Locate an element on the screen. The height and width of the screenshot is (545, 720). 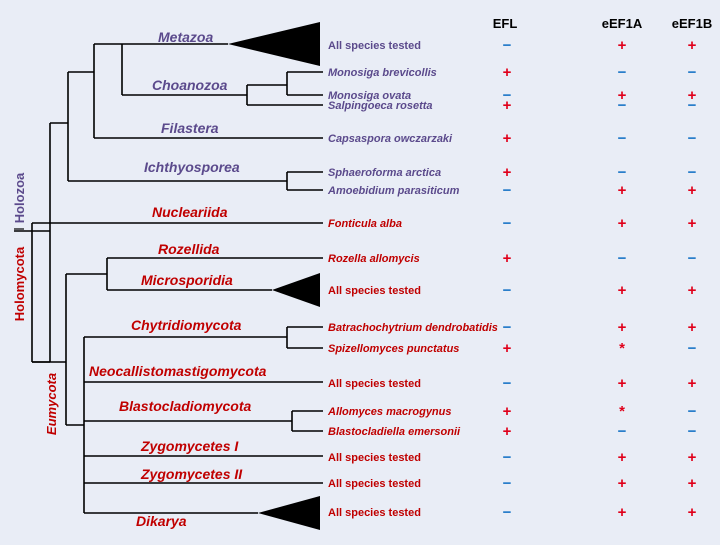
eef1b-mark-dikarya: + is located at coordinates (692, 512).